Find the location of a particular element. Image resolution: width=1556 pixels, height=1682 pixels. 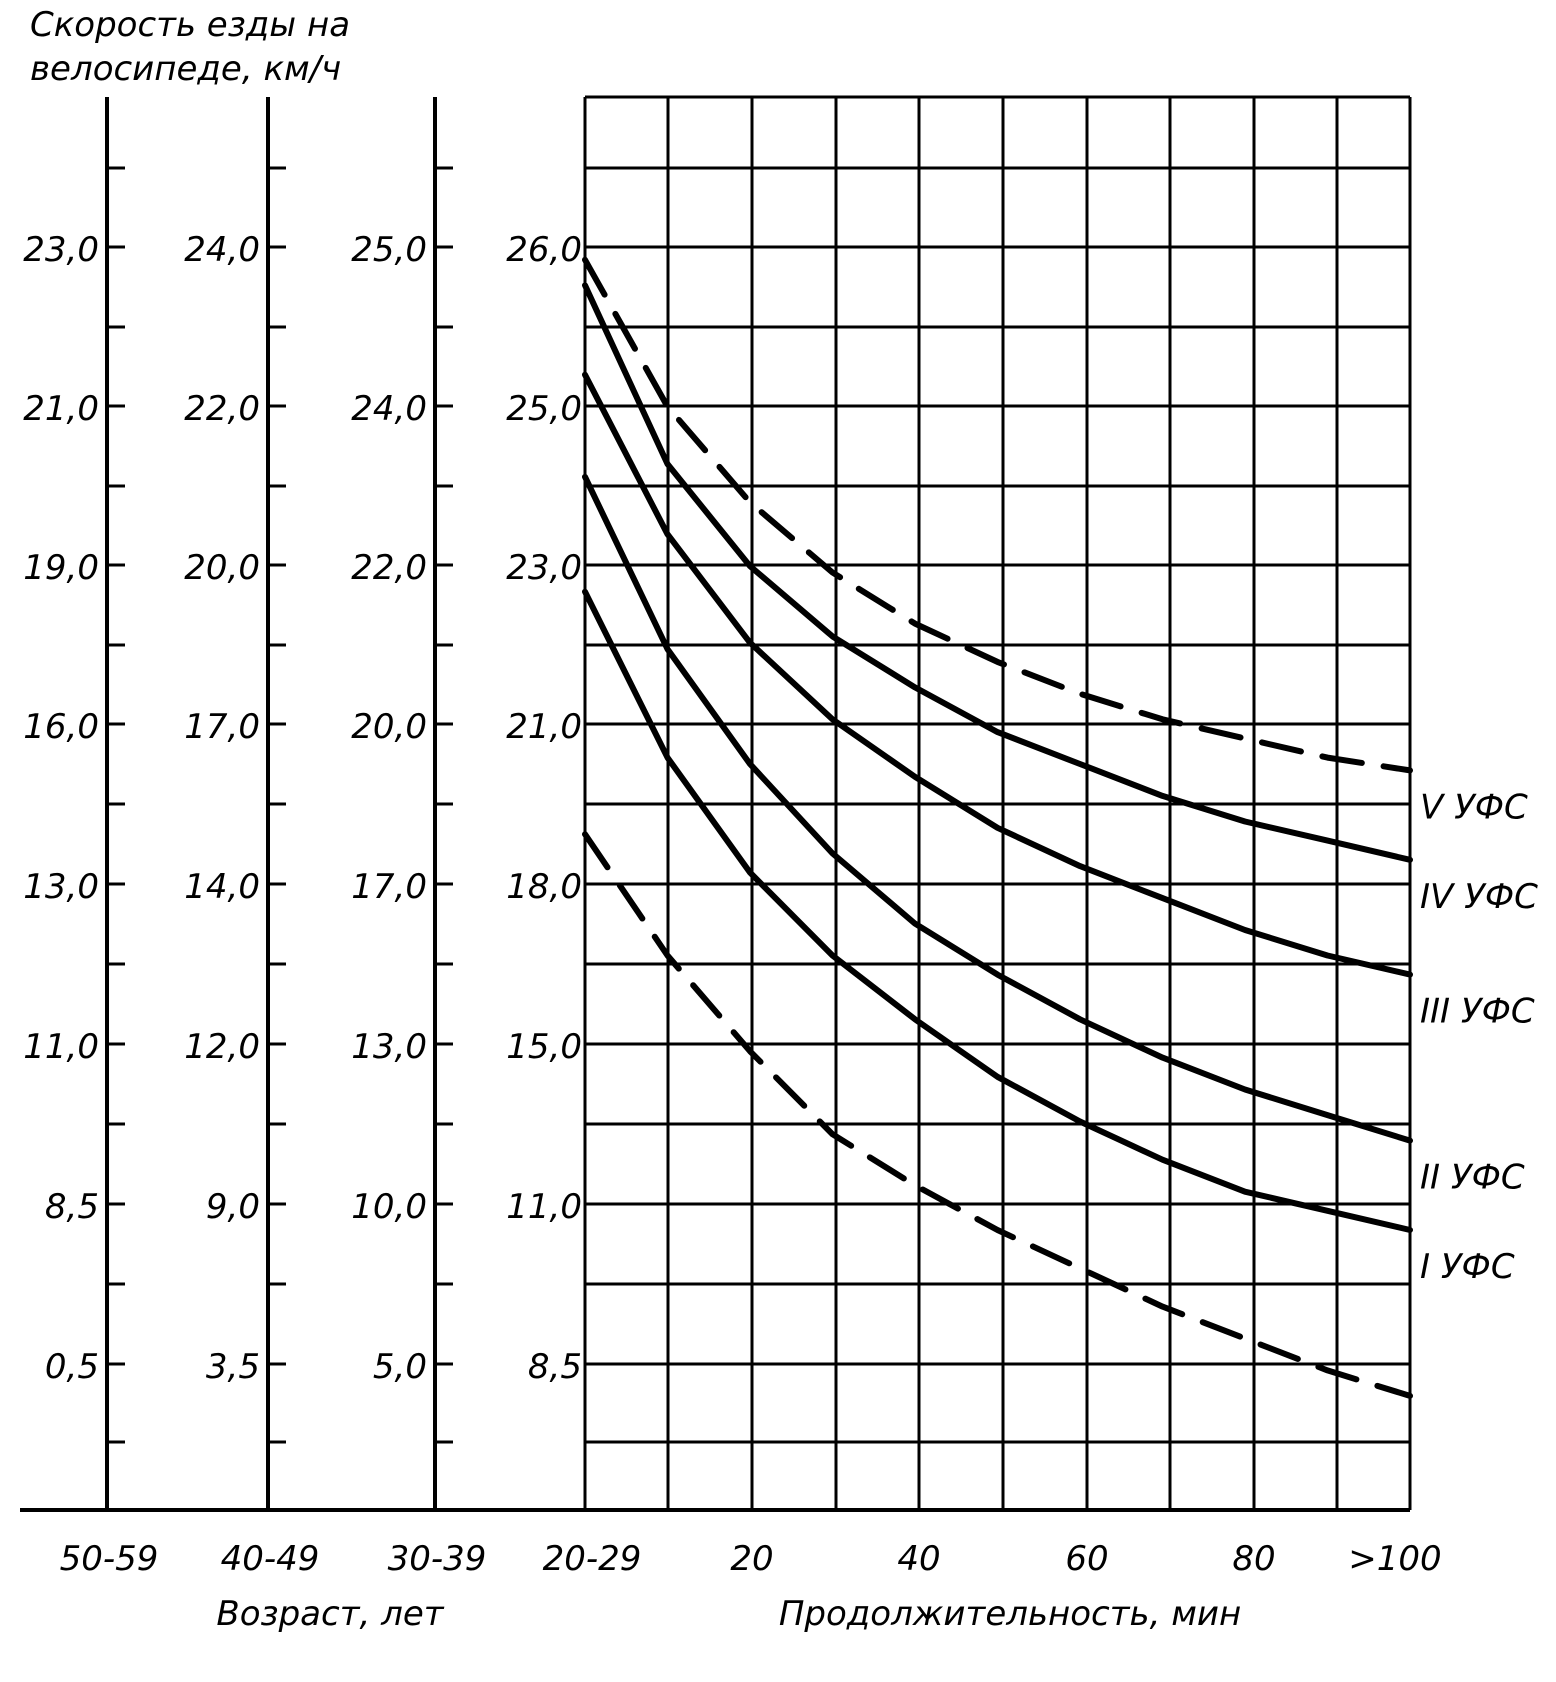

age-tick-label-0-4: 16,0 is located at coordinates (61, 727).